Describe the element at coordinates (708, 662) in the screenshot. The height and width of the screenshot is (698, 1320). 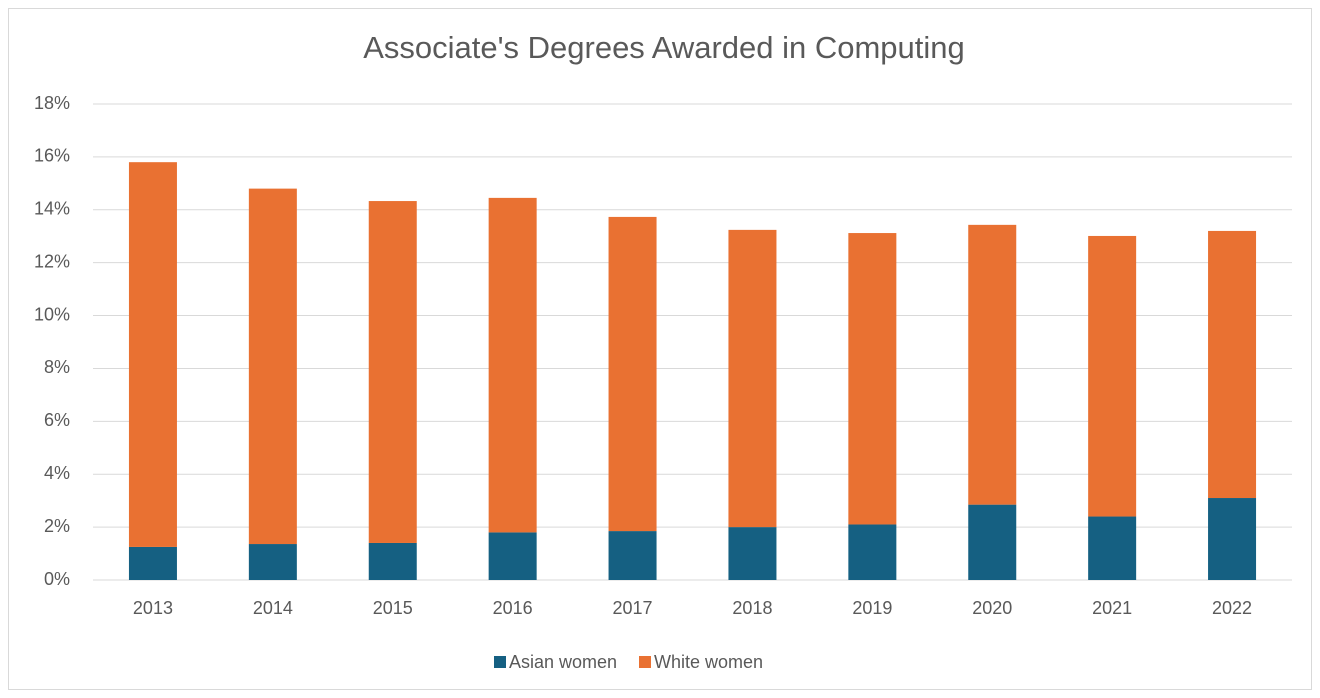
I see `legend-label: White women` at that location.